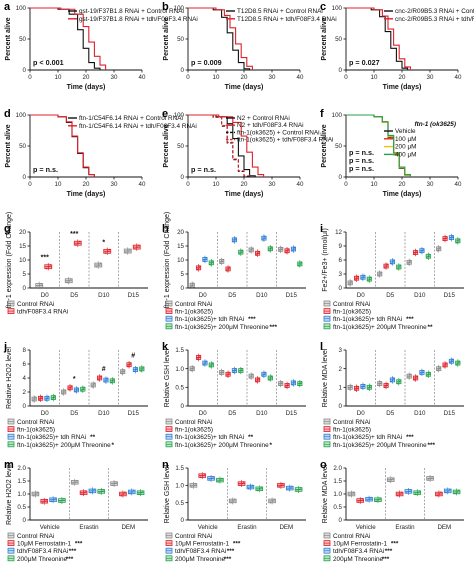 This screenshot has width=474, height=587. Describe the element at coordinates (194, 312) in the screenshot. I see `legend-label: ftn-1(ok3625)` at that location.